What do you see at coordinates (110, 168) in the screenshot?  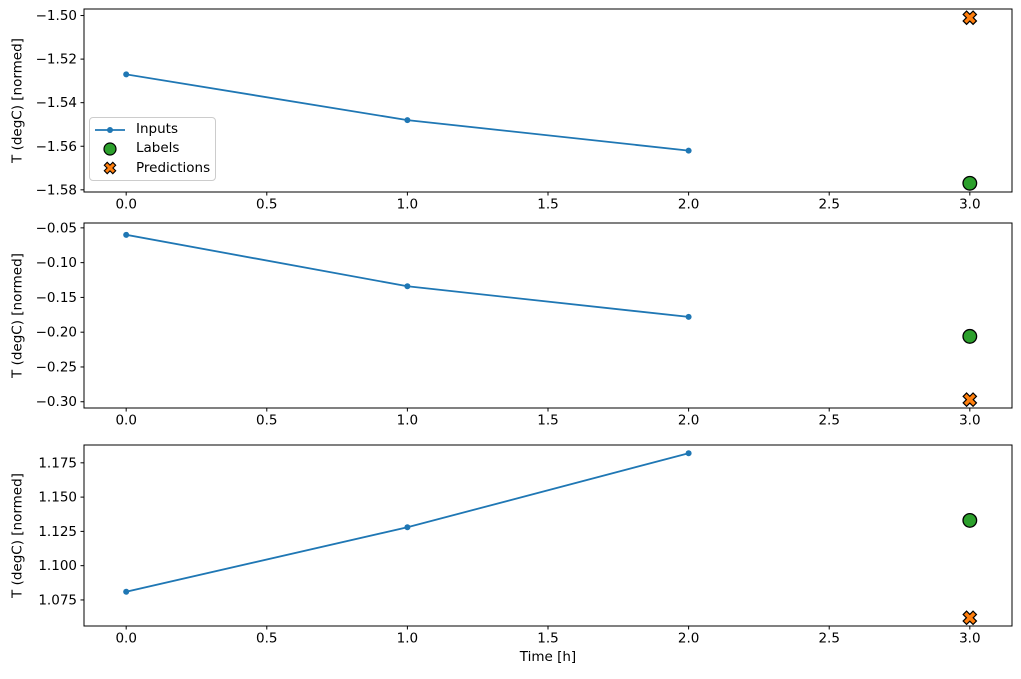 I see `predictions-x-icon` at bounding box center [110, 168].